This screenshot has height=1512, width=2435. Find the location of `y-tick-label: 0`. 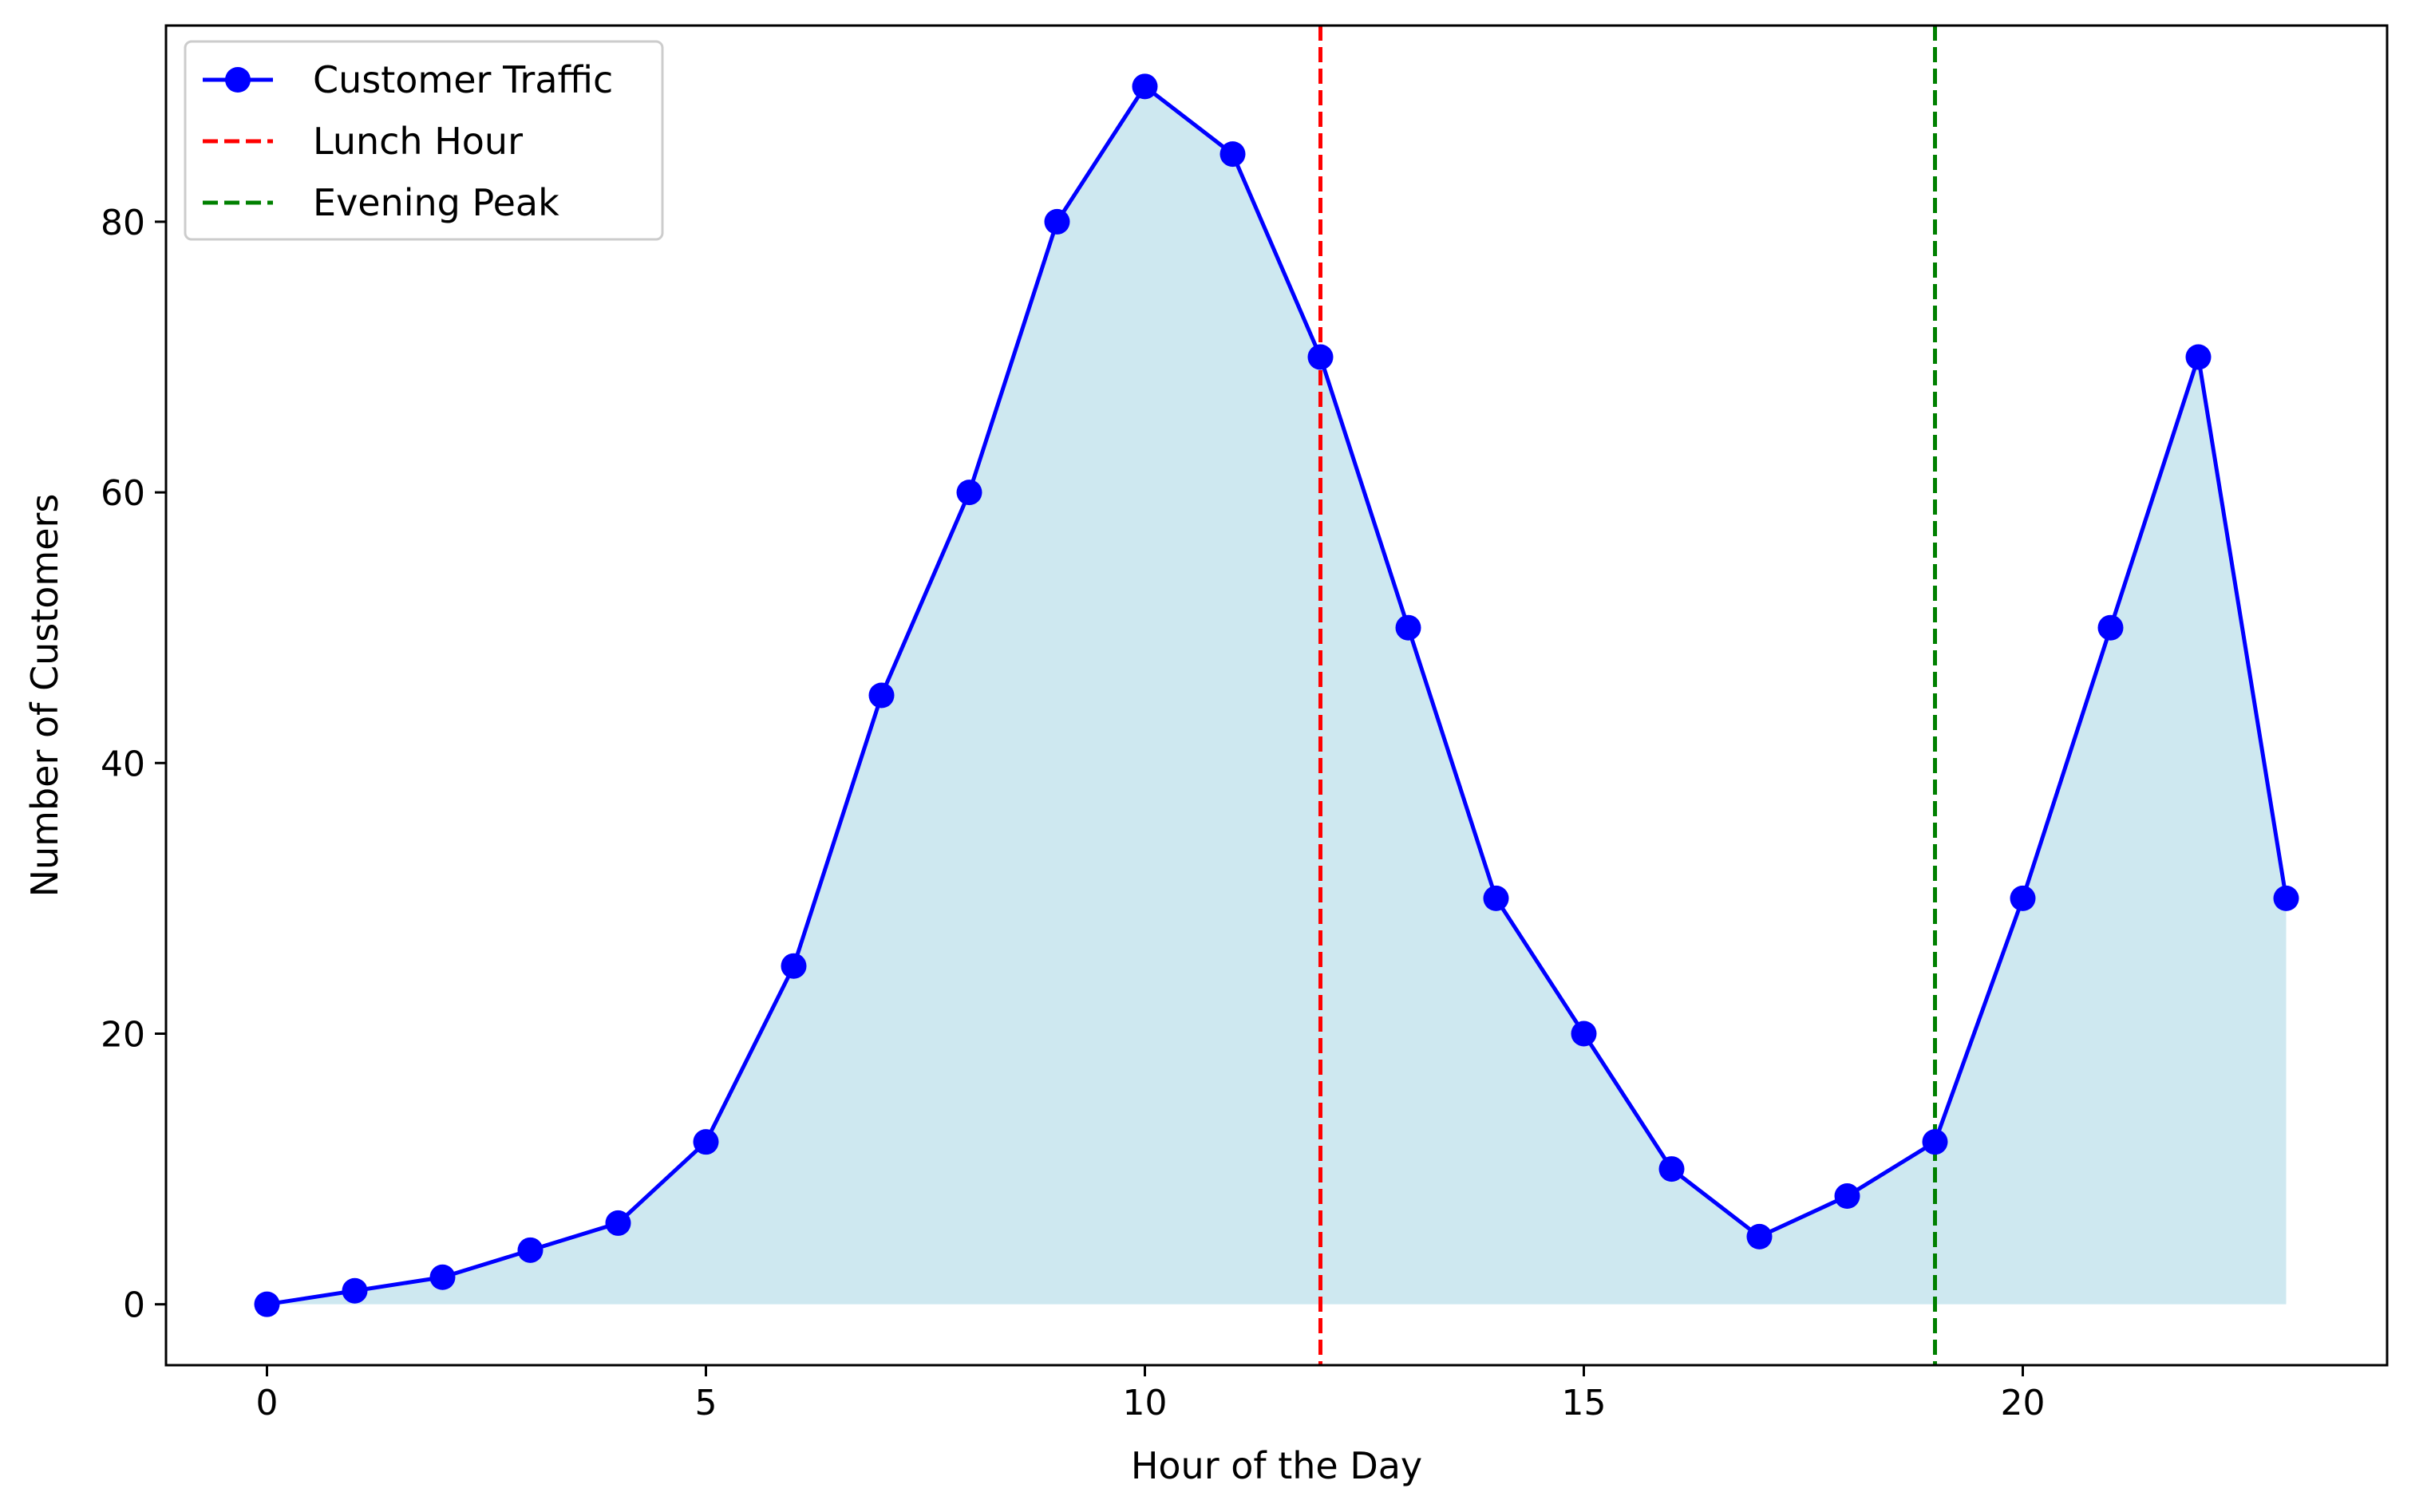

y-tick-label: 0 is located at coordinates (134, 1306).